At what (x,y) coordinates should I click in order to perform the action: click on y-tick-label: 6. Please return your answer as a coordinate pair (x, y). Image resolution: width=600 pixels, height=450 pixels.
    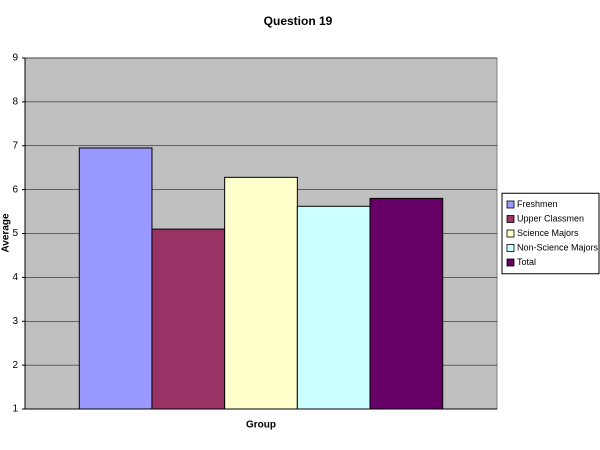
    Looking at the image, I should click on (15, 189).